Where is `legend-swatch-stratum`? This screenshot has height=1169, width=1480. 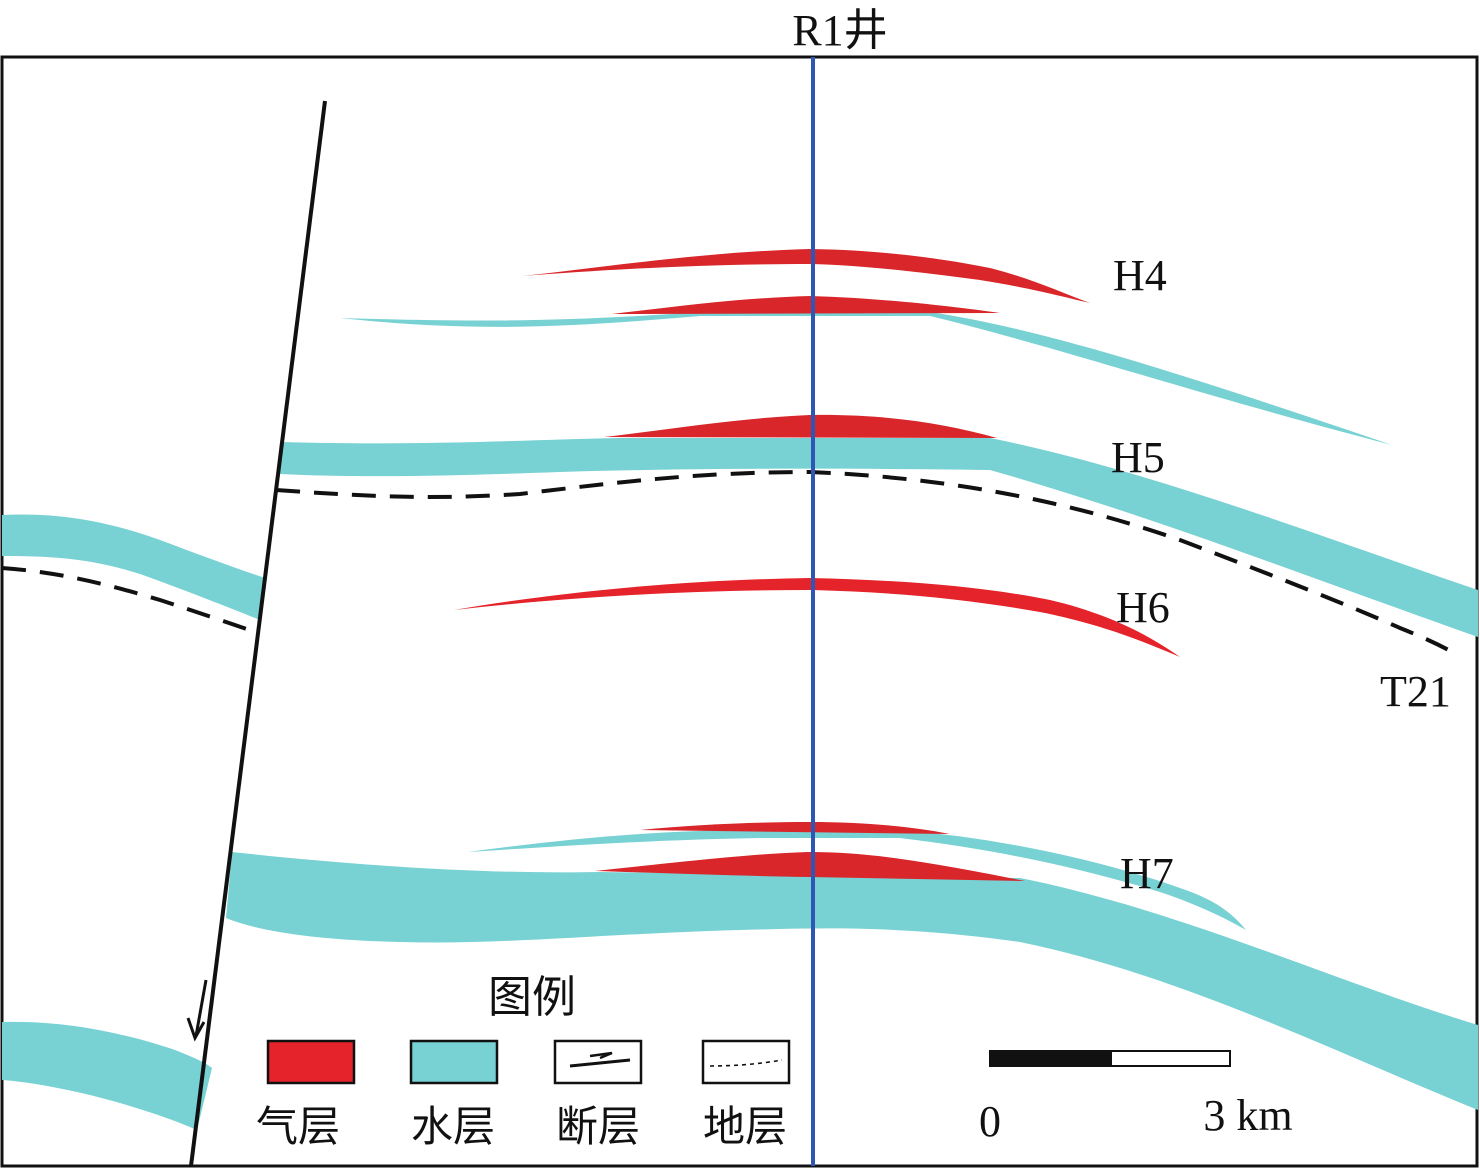
legend-swatch-stratum is located at coordinates (746, 1062).